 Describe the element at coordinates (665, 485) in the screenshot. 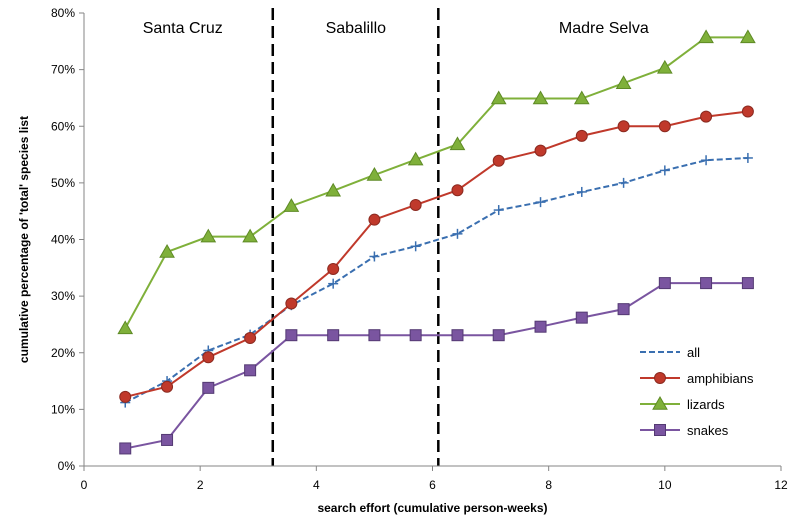

I see `x-tick-label: 10` at that location.